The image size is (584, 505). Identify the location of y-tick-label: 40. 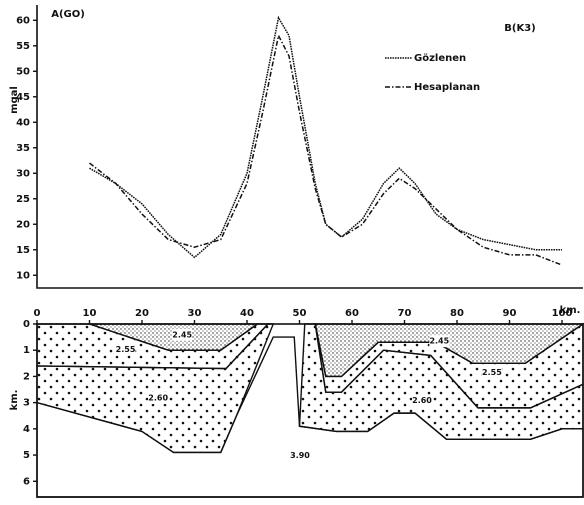
(23, 122).